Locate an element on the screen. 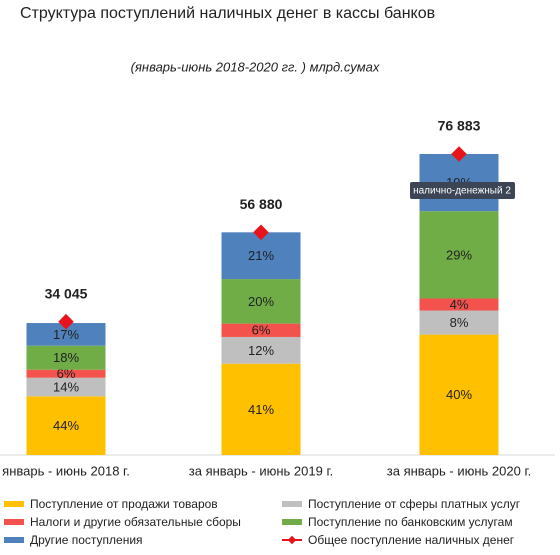 The image size is (560, 555). data-label: 12% is located at coordinates (261, 350).